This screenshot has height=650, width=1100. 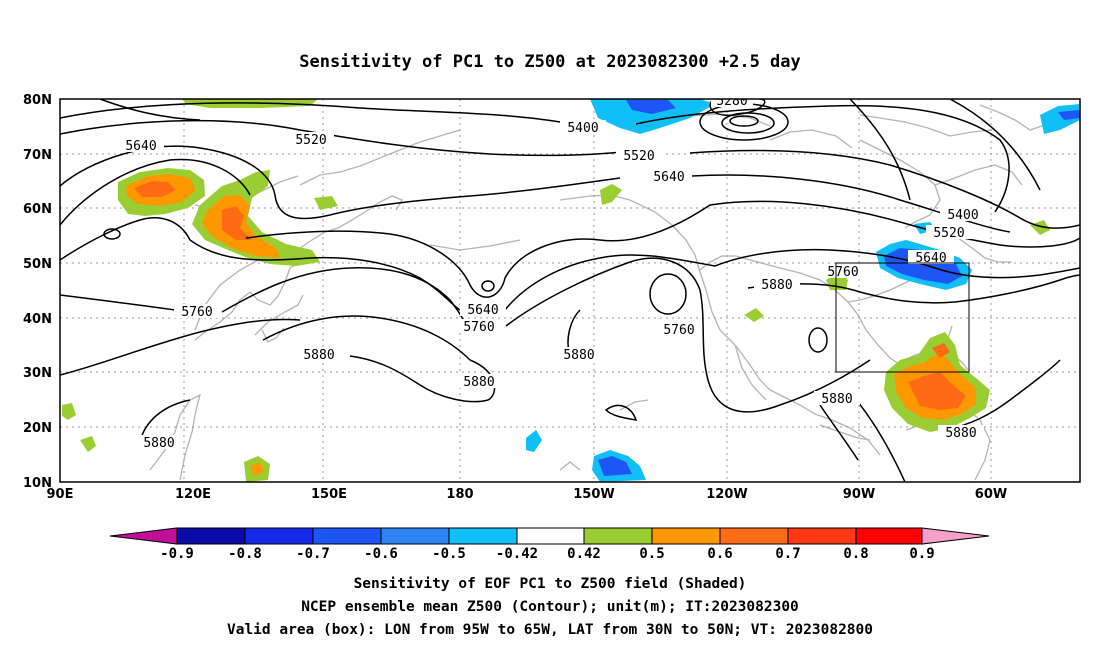 What do you see at coordinates (37, 319) in the screenshot?
I see `lat-tick-label: 40N` at bounding box center [37, 319].